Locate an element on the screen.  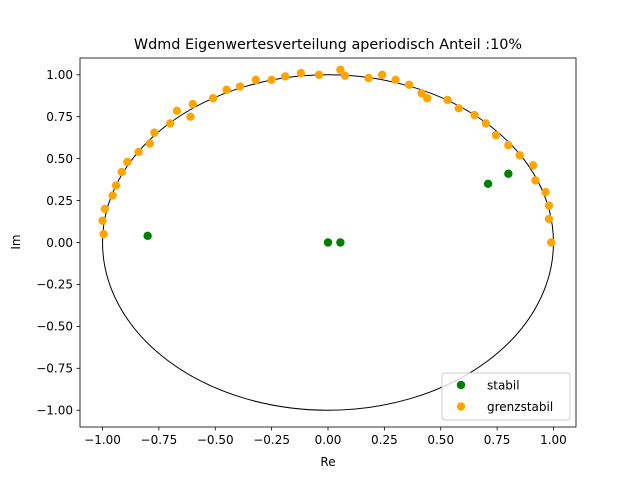
y-tick-label: −1.00 is located at coordinates (54, 411).